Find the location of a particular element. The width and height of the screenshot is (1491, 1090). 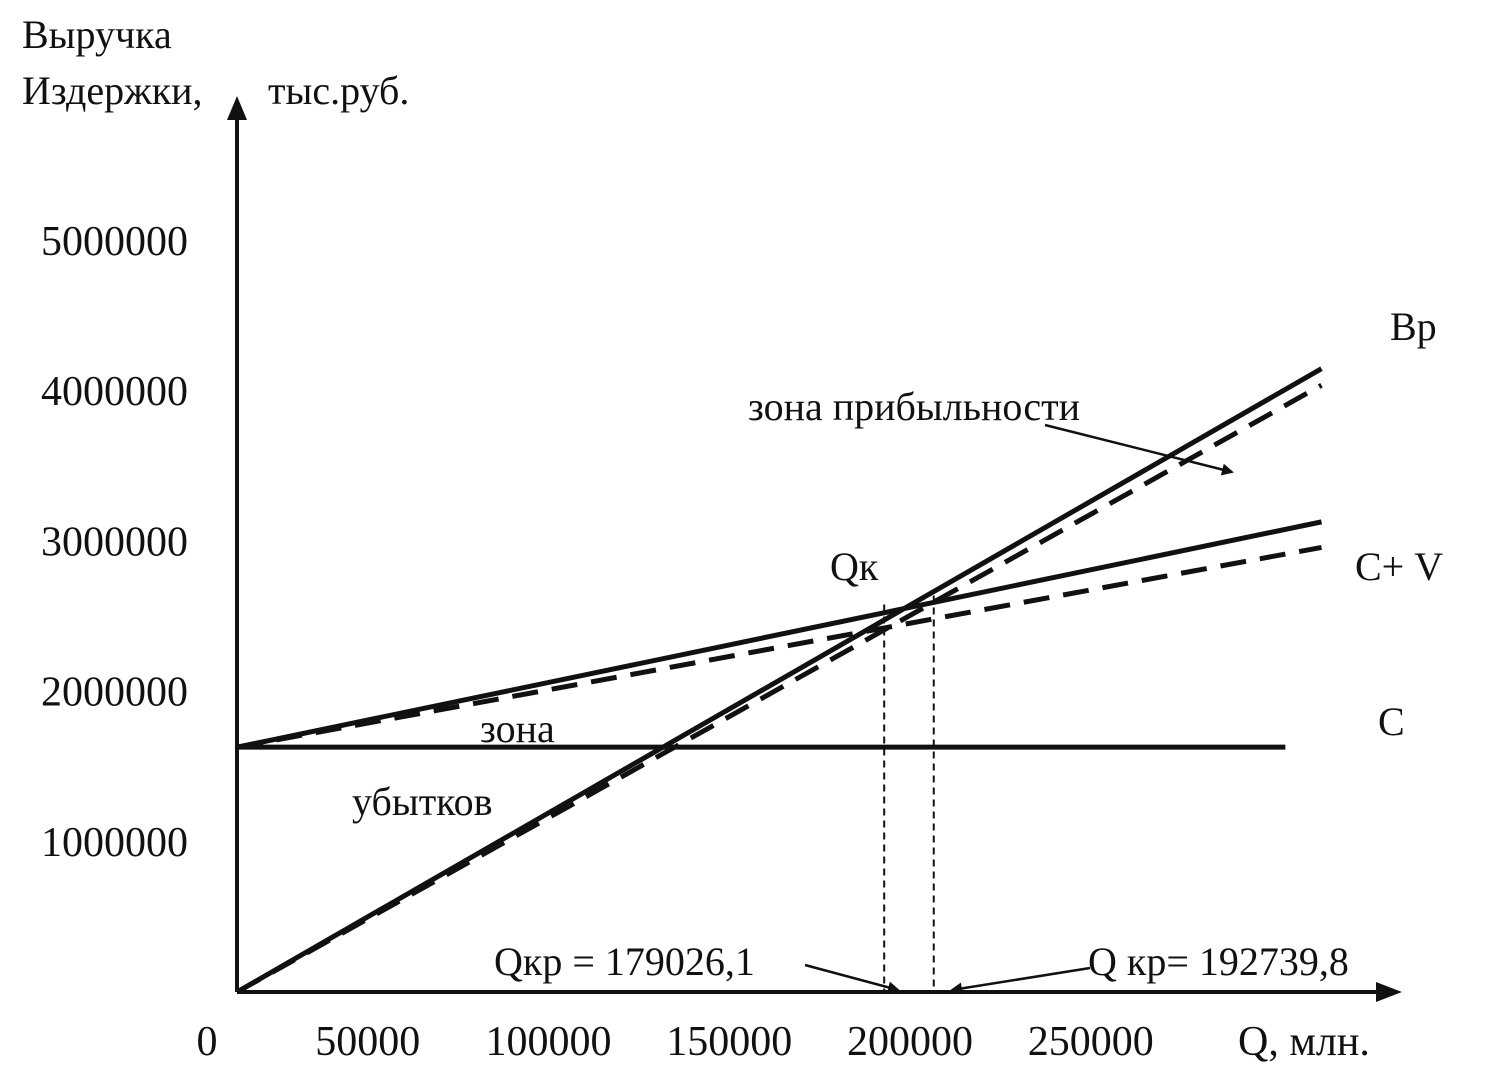

y-tick-label: 1000000 is located at coordinates (114, 843).